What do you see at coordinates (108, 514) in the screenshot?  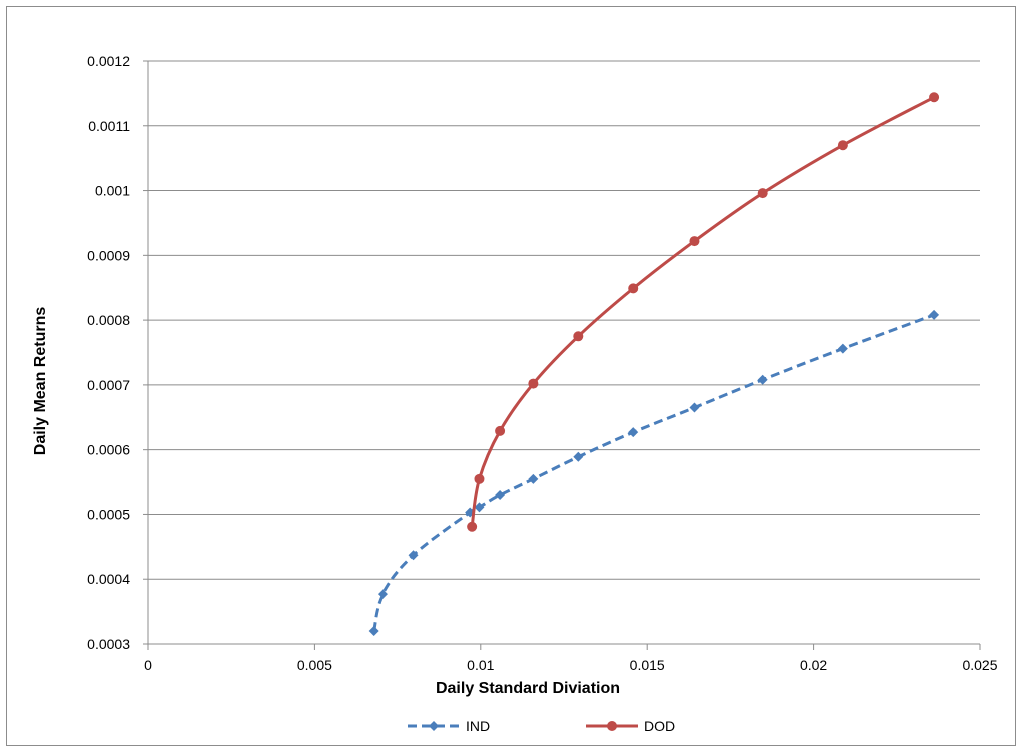 I see `y-tick-label: 0.0005` at bounding box center [108, 514].